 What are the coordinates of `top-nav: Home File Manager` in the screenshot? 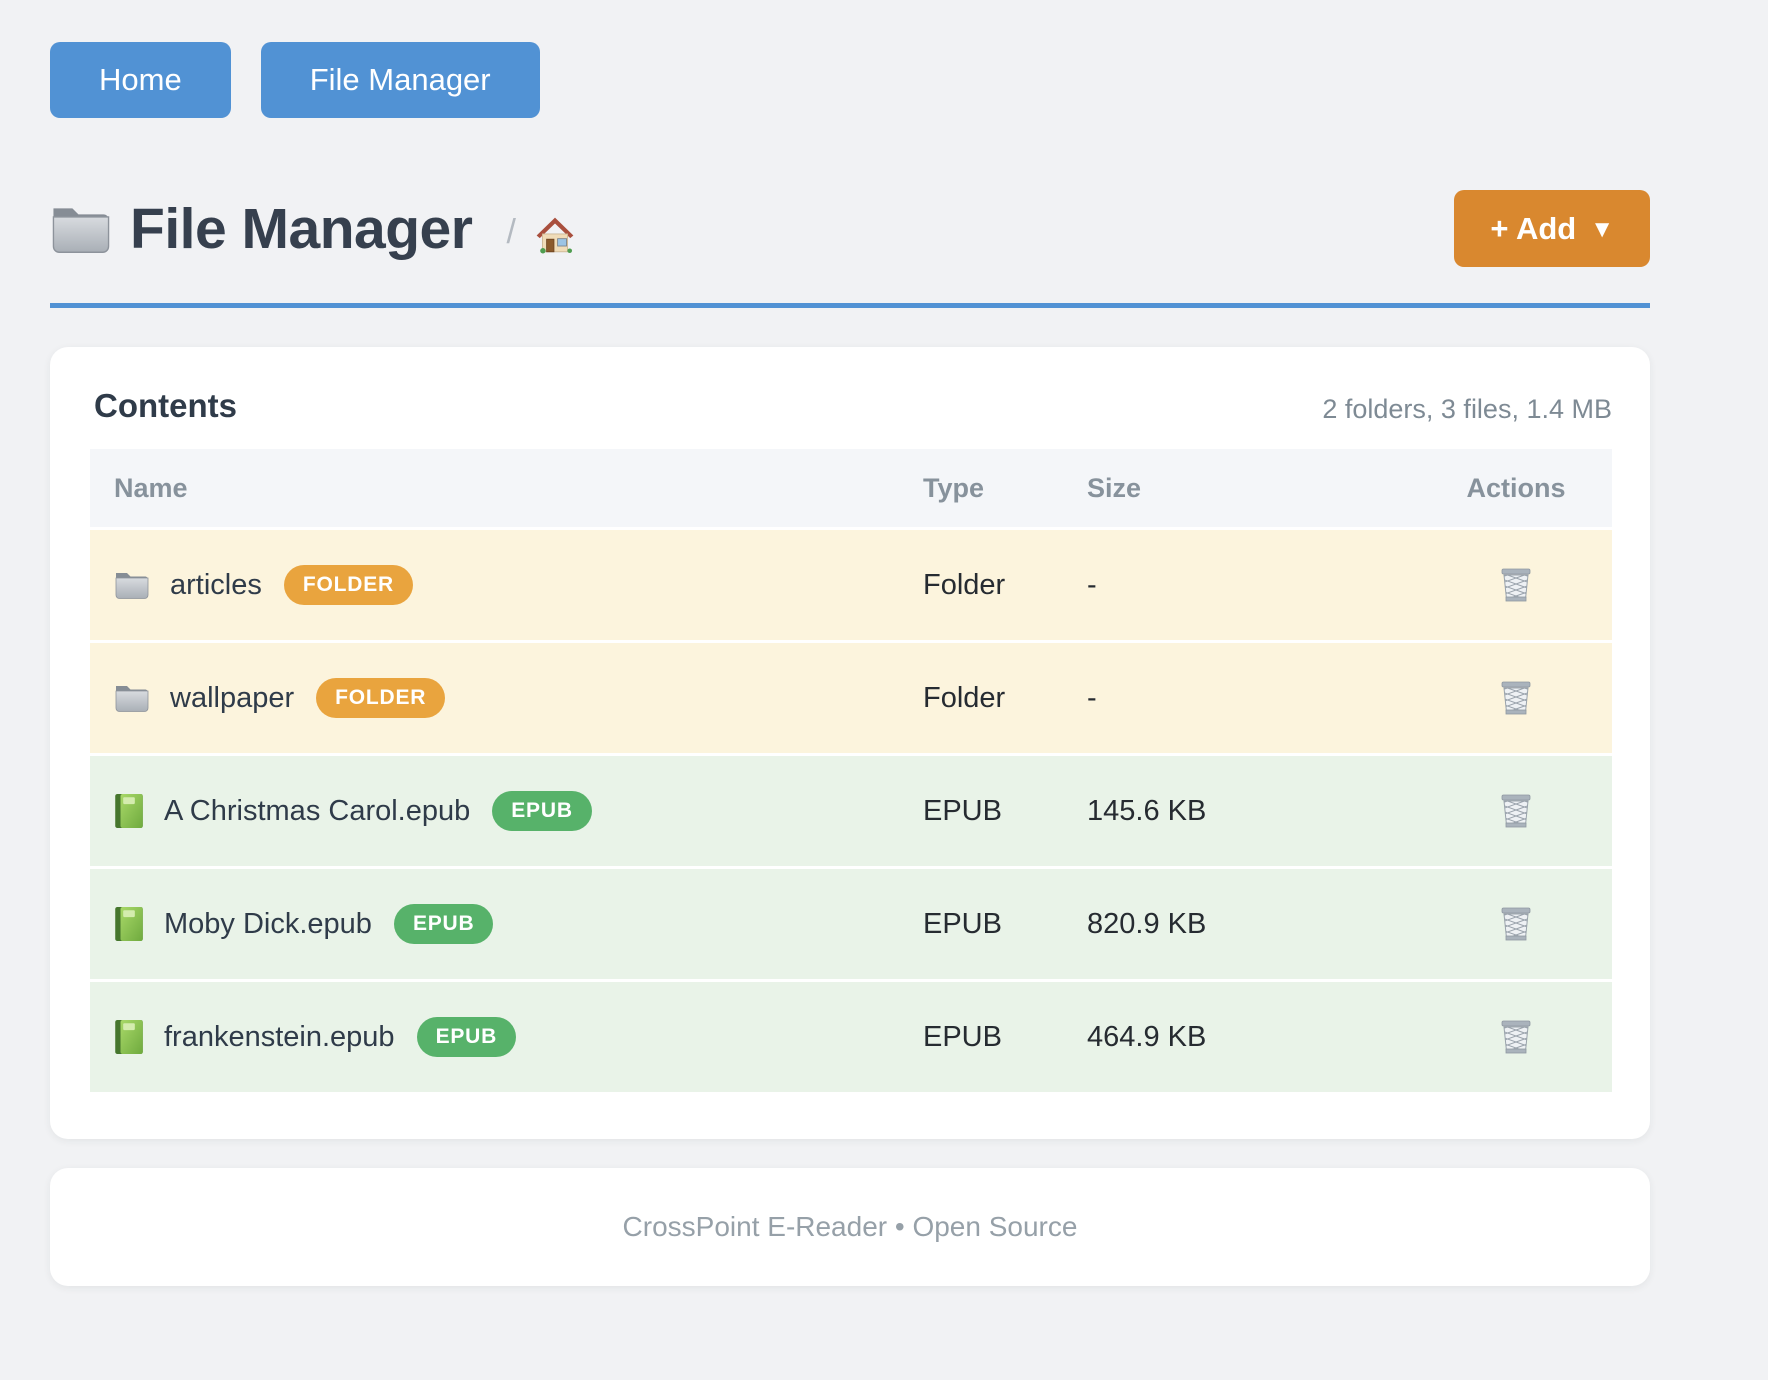 It's located at (850, 59).